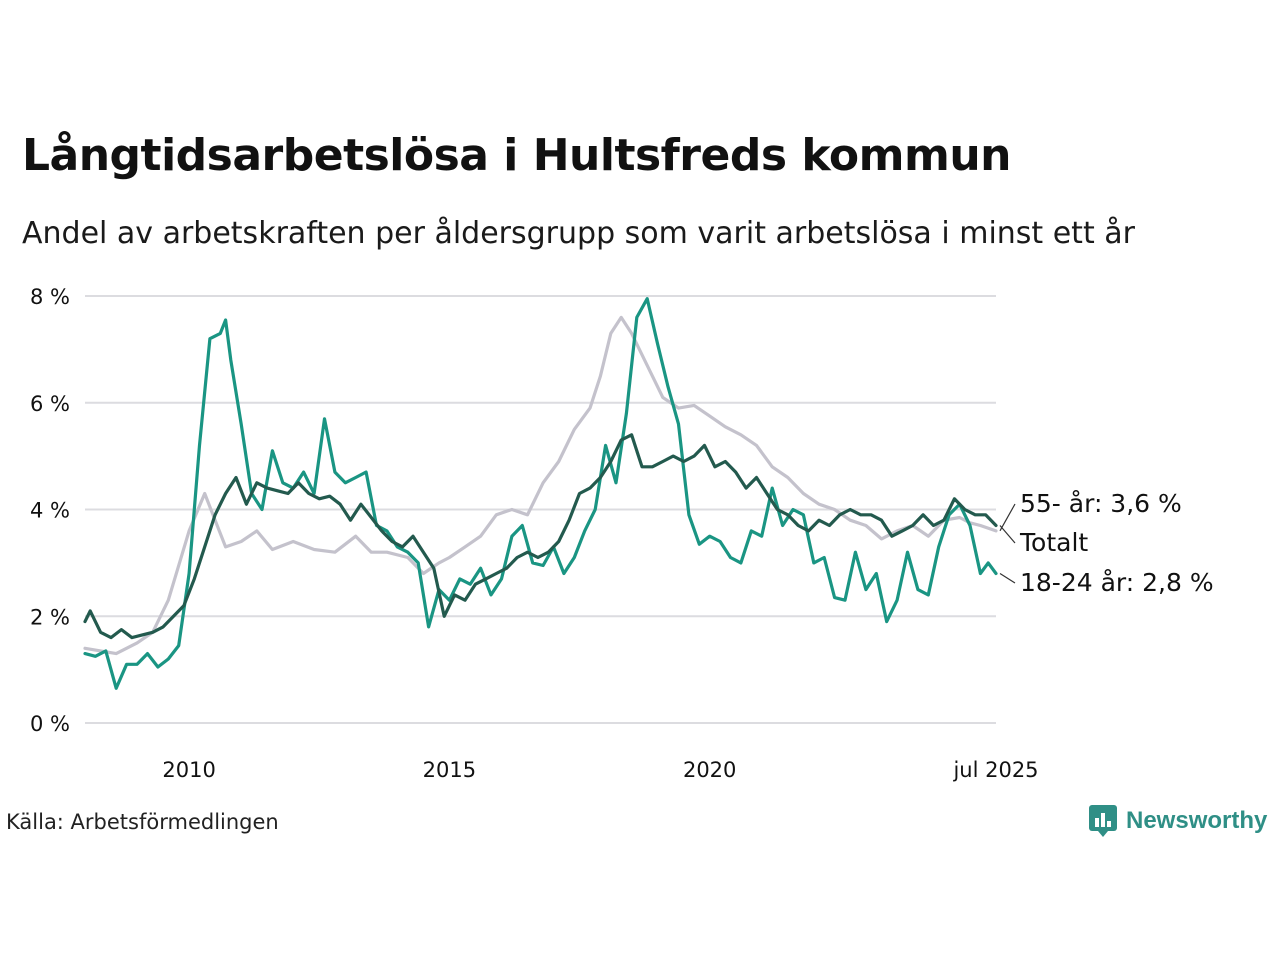 The image size is (1280, 960). I want to click on chart-title: Långtidsarbetslösa i Hultsfreds kommun, so click(517, 155).